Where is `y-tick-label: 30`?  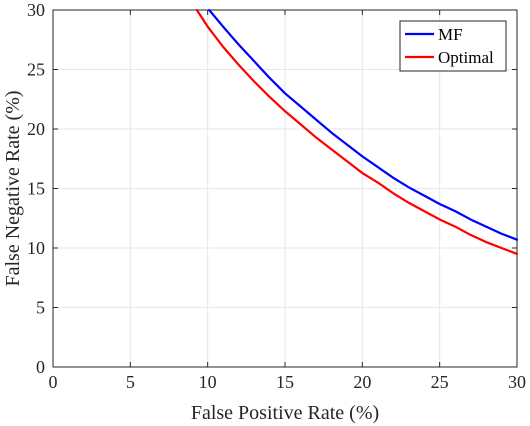 y-tick-label: 30 is located at coordinates (36, 10).